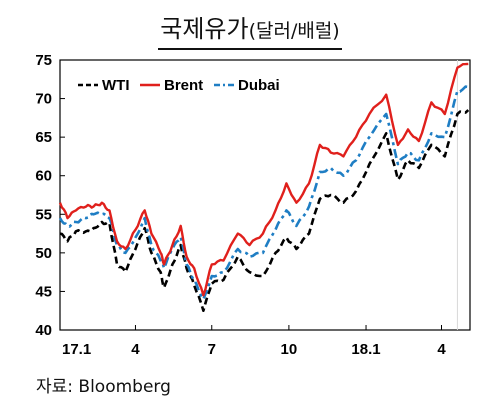 Image resolution: width=500 pixels, height=404 pixels. Describe the element at coordinates (252, 341) in the screenshot. I see `x-axis-ticks: 17.1 4 7 10 18.1 4` at that location.